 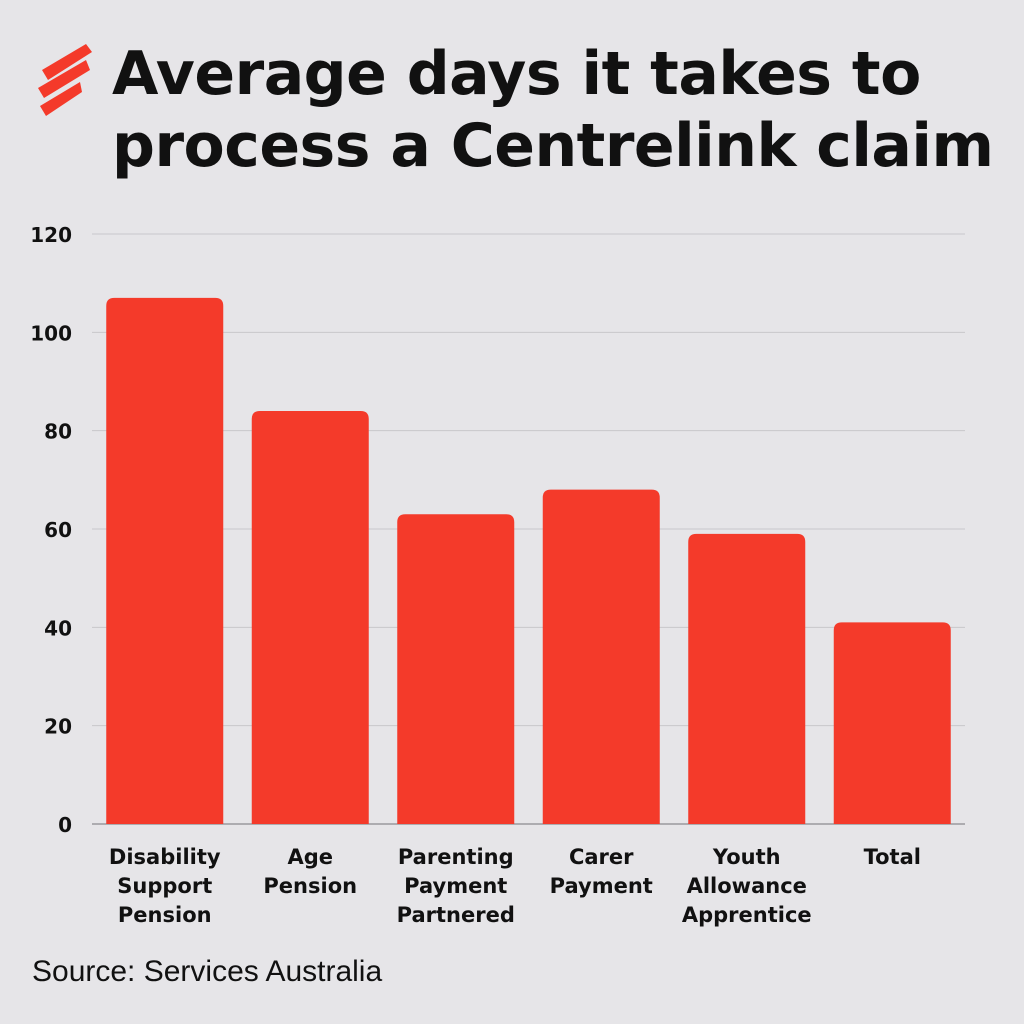 I want to click on x-tick-label: Total, so click(x=892, y=857).